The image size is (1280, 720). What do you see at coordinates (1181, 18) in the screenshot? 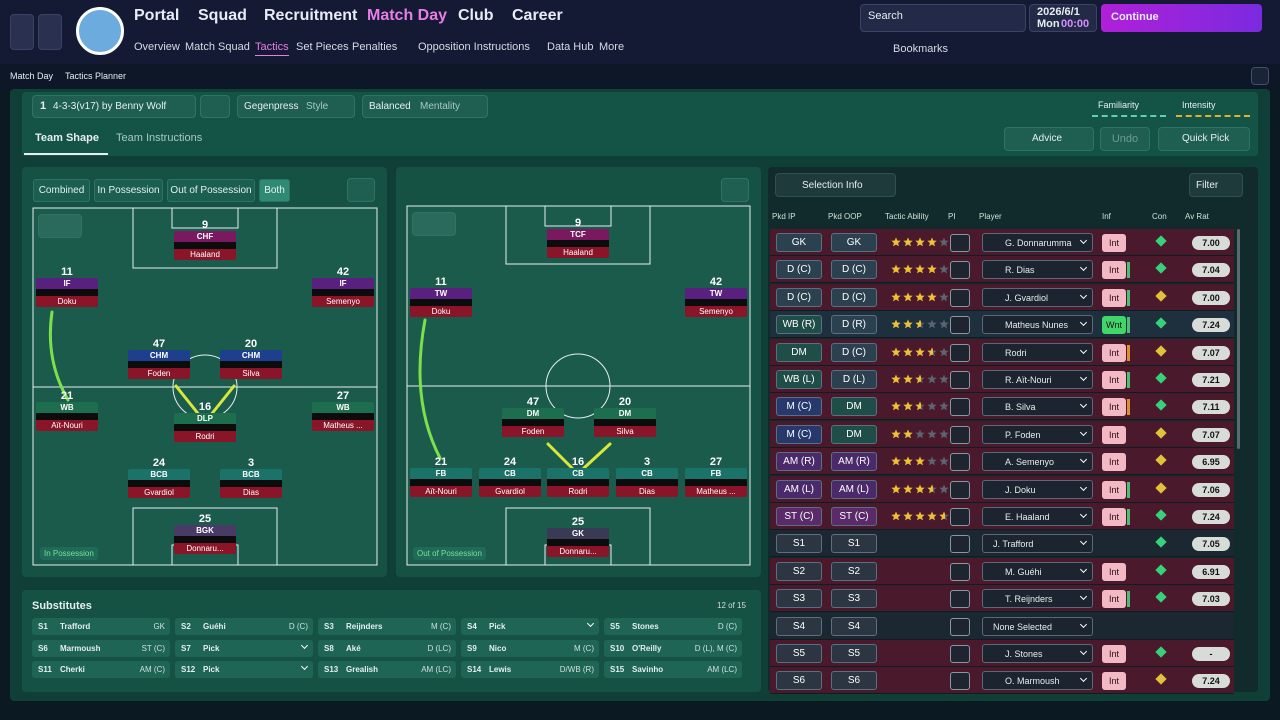
I see `continue-button` at bounding box center [1181, 18].